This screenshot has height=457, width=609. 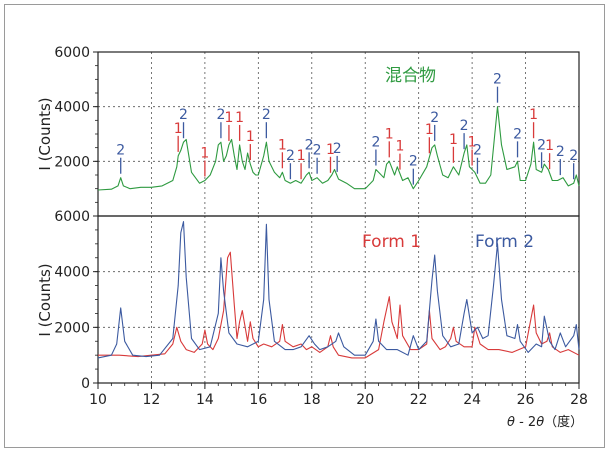 What do you see at coordinates (391, 242) in the screenshot?
I see `legend-form1: Form 1` at bounding box center [391, 242].